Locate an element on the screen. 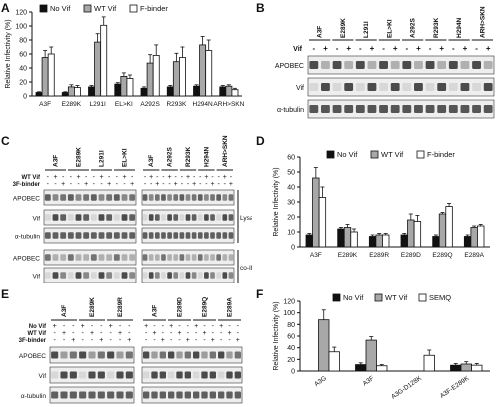  blot-row-label: 3F-binder is located at coordinates (27, 185).